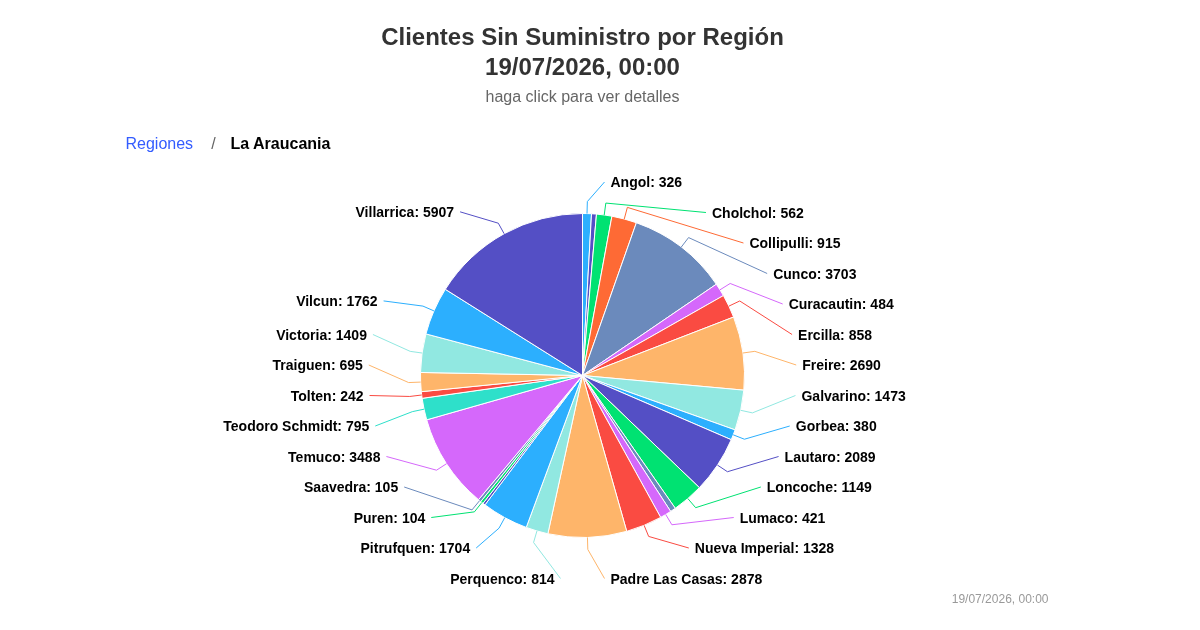 This screenshot has height=630, width=1200. What do you see at coordinates (280, 143) in the screenshot?
I see `text: La Araucania` at bounding box center [280, 143].